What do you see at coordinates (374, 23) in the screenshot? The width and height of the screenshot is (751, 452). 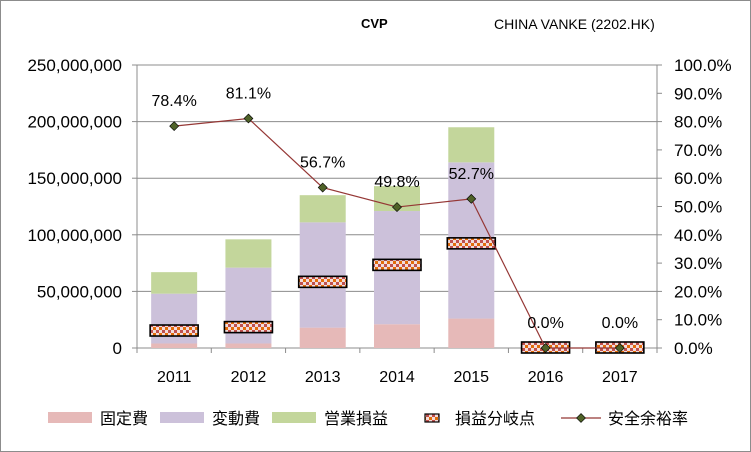 I see `chart-title: CVP` at bounding box center [374, 23].